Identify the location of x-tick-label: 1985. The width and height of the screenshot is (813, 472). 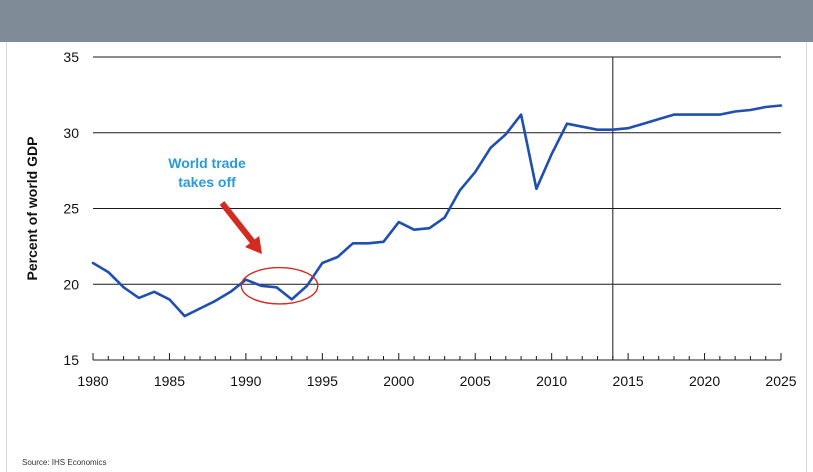
(169, 381).